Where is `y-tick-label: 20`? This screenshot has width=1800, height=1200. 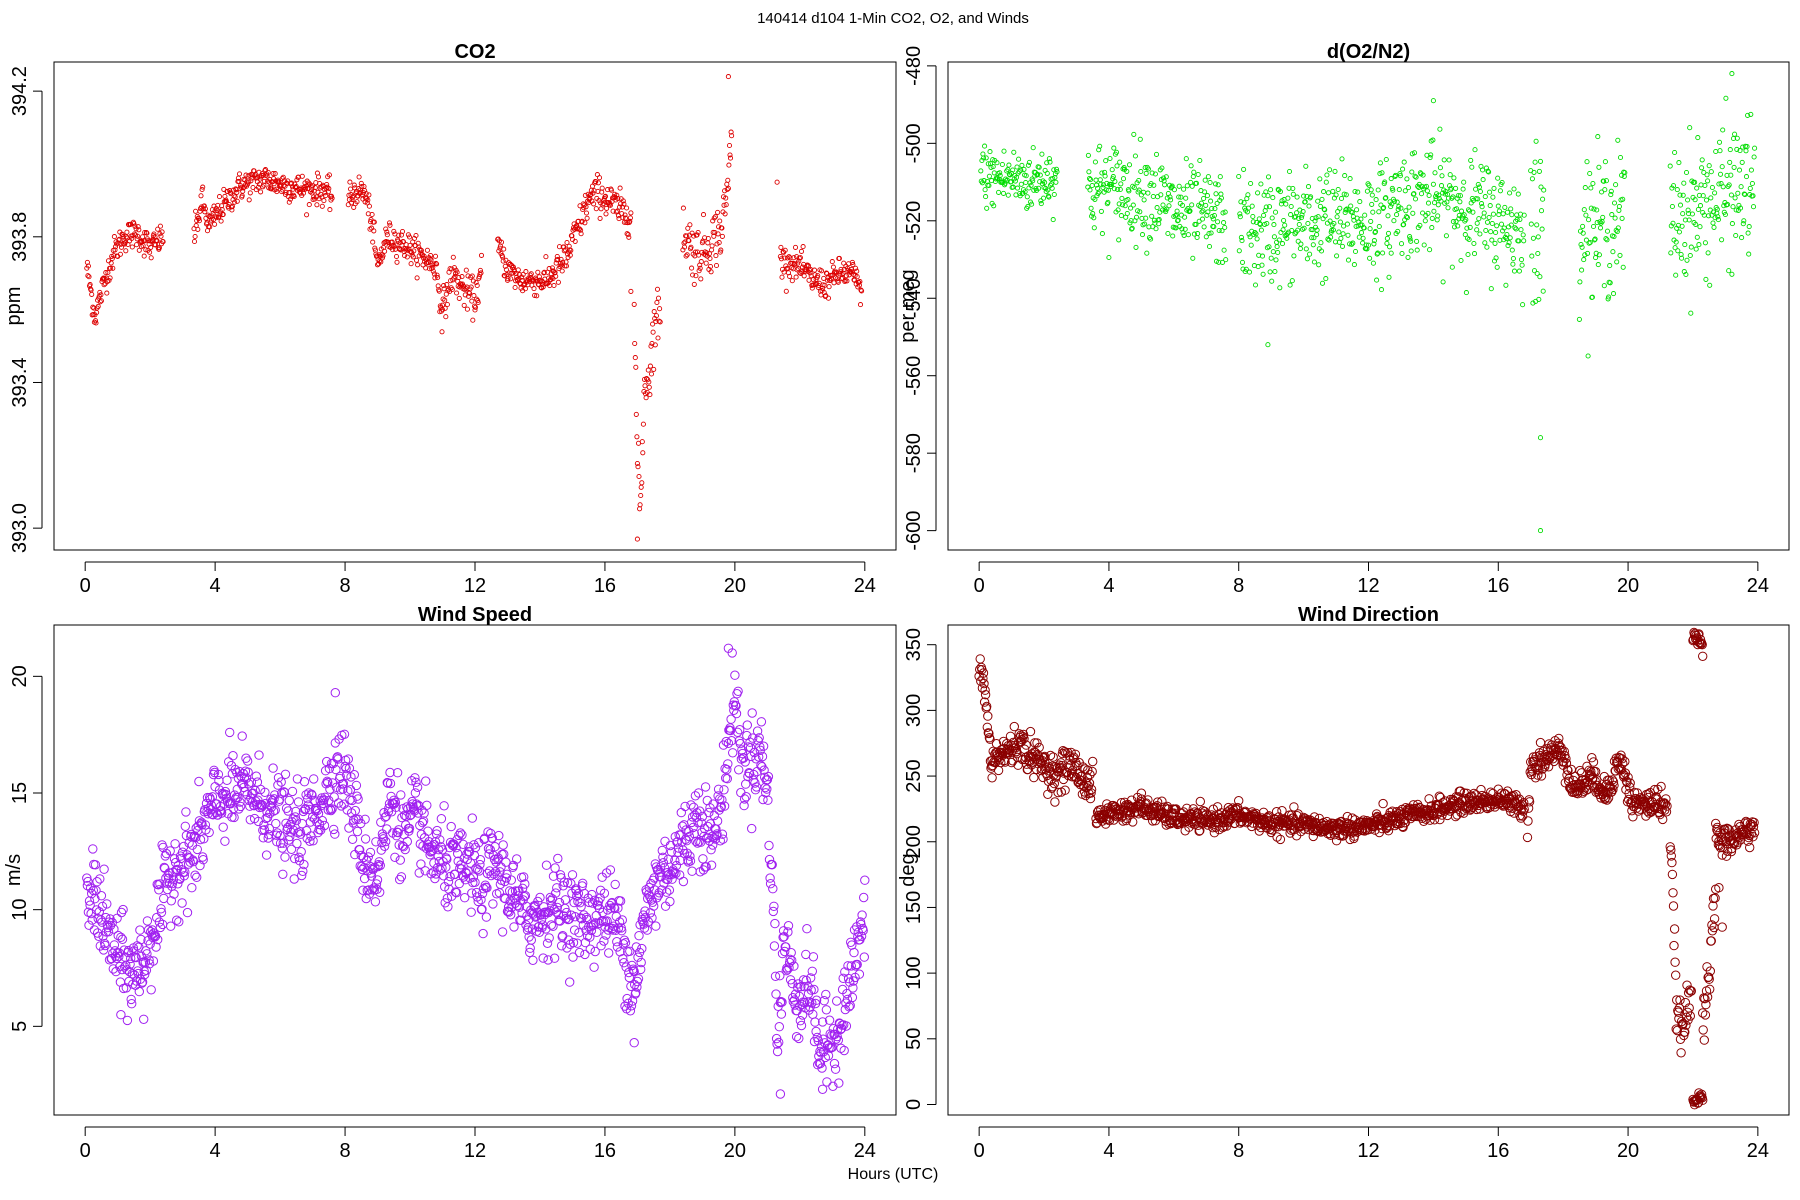 y-tick-label: 20 is located at coordinates (20, 676).